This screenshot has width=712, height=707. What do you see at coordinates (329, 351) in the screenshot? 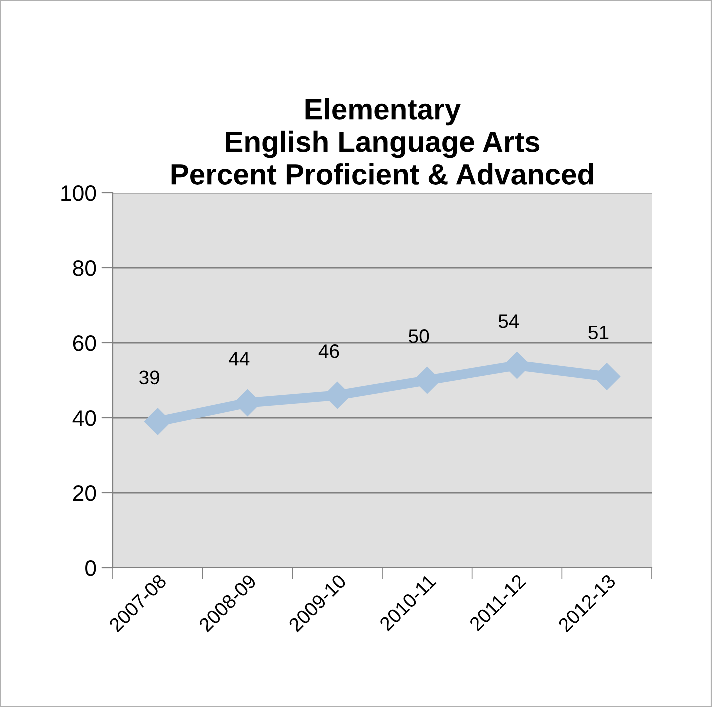
I see `data-label: 46` at bounding box center [329, 351].